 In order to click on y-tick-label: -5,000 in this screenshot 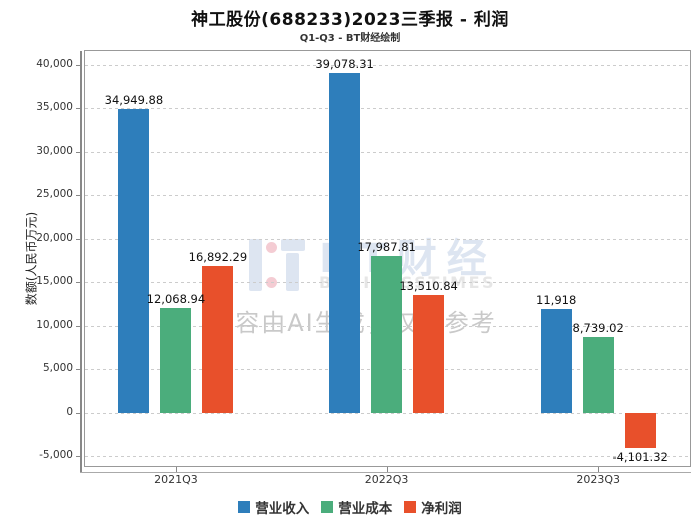, I will do `click(56, 455)`.